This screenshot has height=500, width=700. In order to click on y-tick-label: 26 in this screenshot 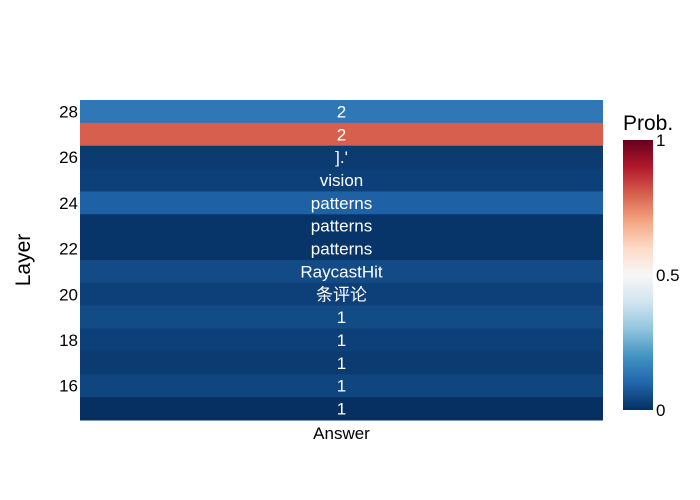, I will do `click(68, 157)`.